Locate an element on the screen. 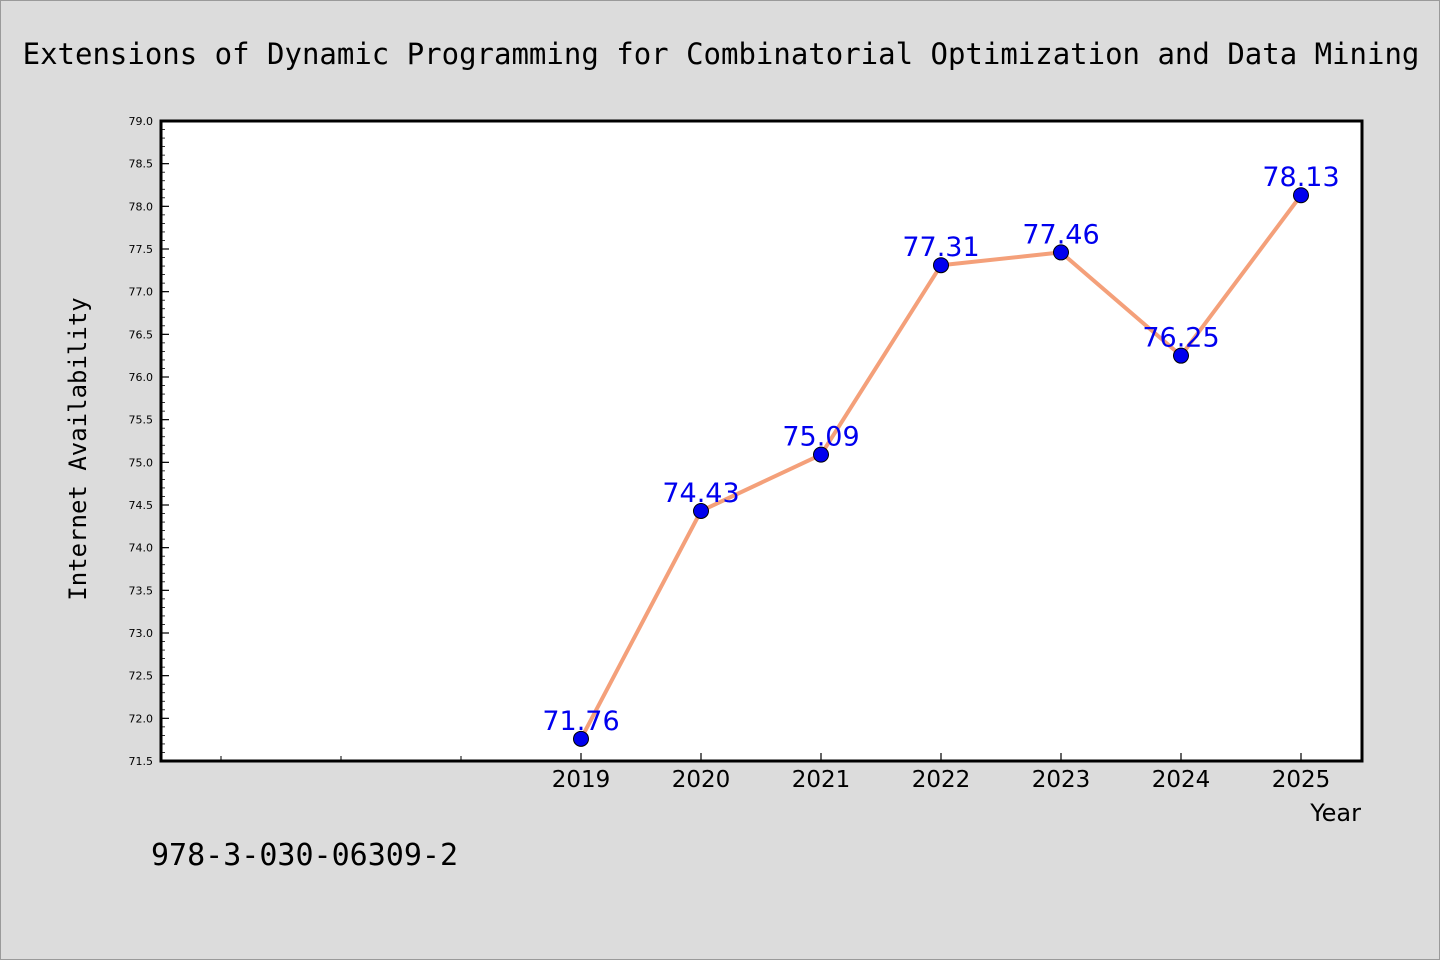 The image size is (1440, 960). x-tick-label: 2021 is located at coordinates (821, 780).